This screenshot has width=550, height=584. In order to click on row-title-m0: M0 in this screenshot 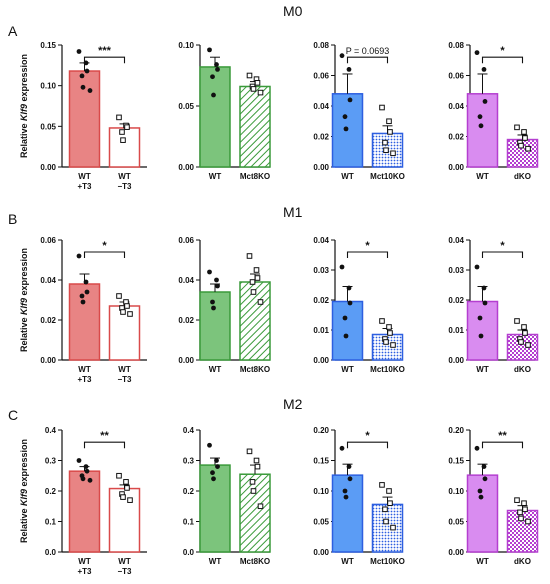, I will do `click(293, 11)`.